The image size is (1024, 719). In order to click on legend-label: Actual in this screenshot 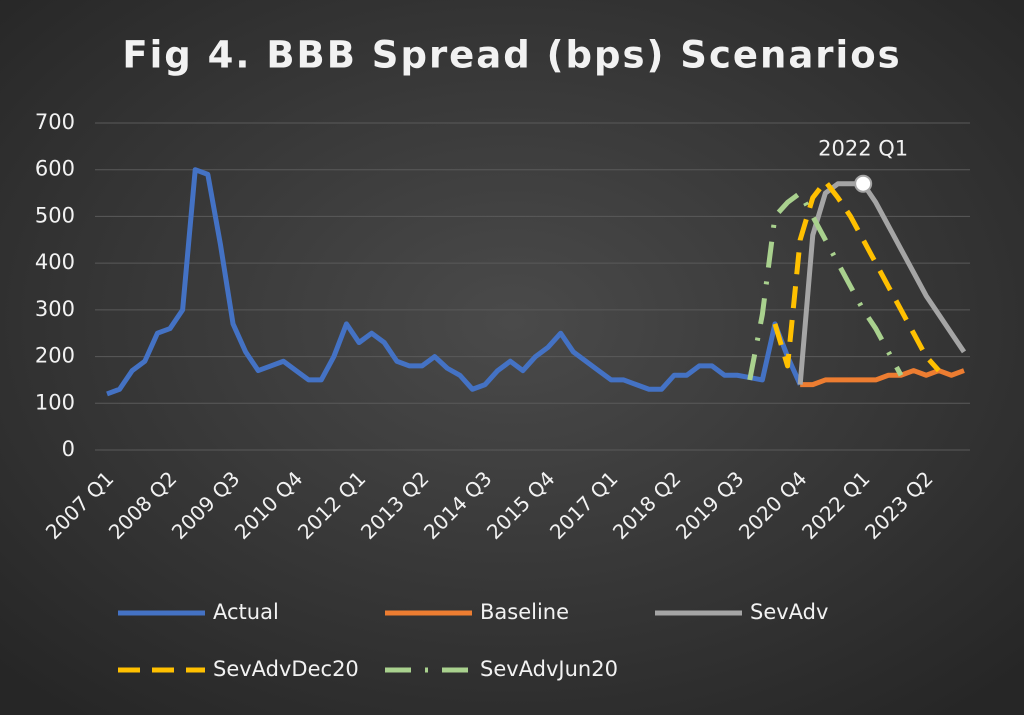, I will do `click(246, 612)`.